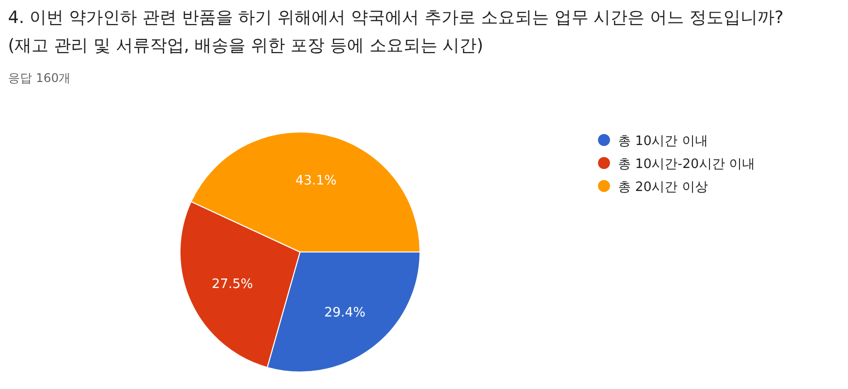  What do you see at coordinates (663, 187) in the screenshot?
I see `legend-label: 총 20시간 이상` at bounding box center [663, 187].